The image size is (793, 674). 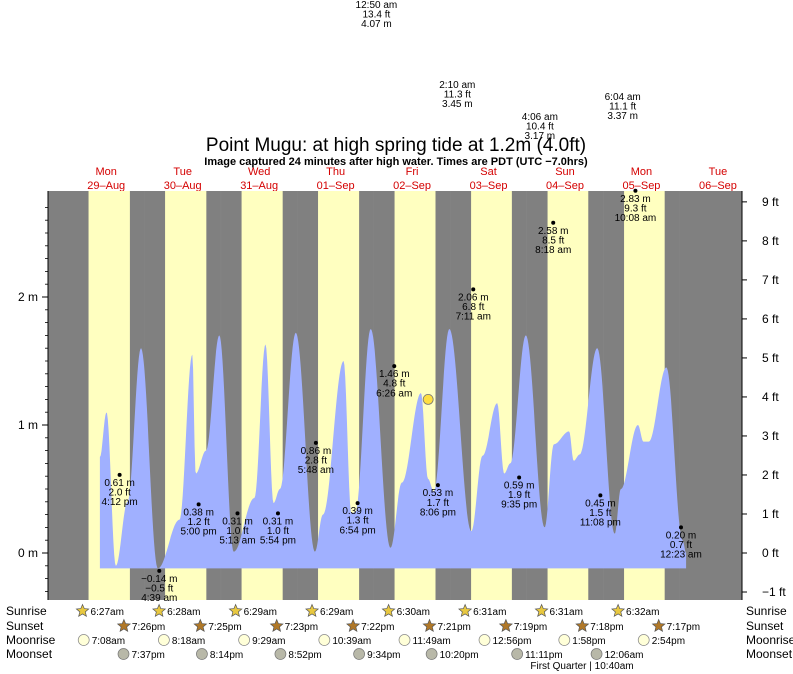 I want to click on tide-extreme-label: 12:23 am, so click(x=681, y=555).